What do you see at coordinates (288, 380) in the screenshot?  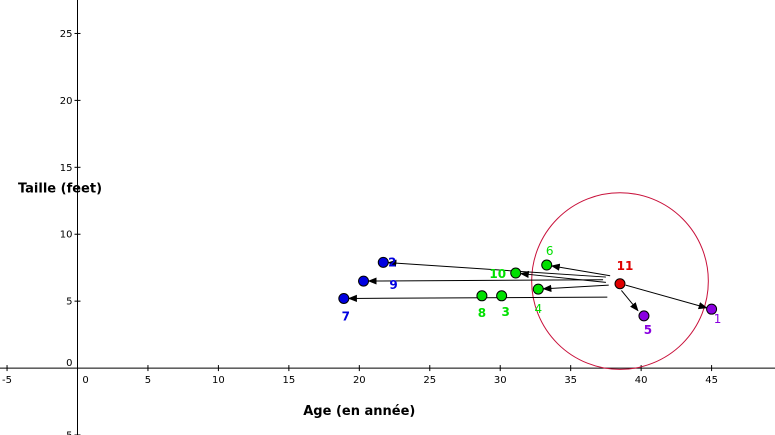 I see `x-tick-label: 15` at bounding box center [288, 380].